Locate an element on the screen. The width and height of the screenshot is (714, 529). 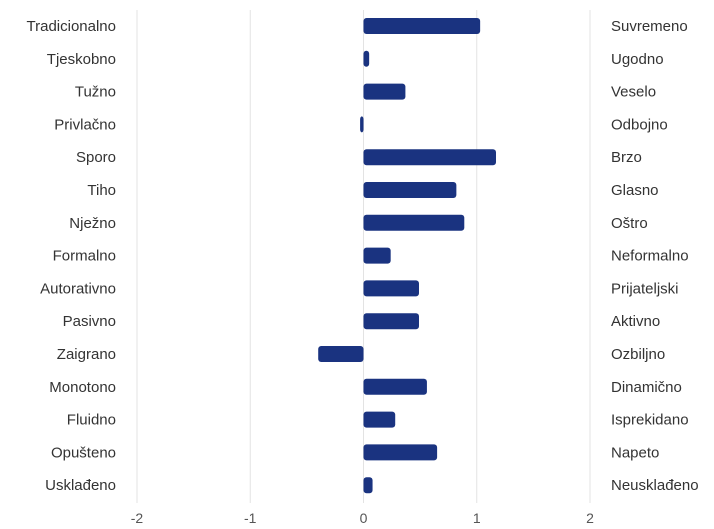
right-category-label: Ozbiljno is located at coordinates (638, 354).